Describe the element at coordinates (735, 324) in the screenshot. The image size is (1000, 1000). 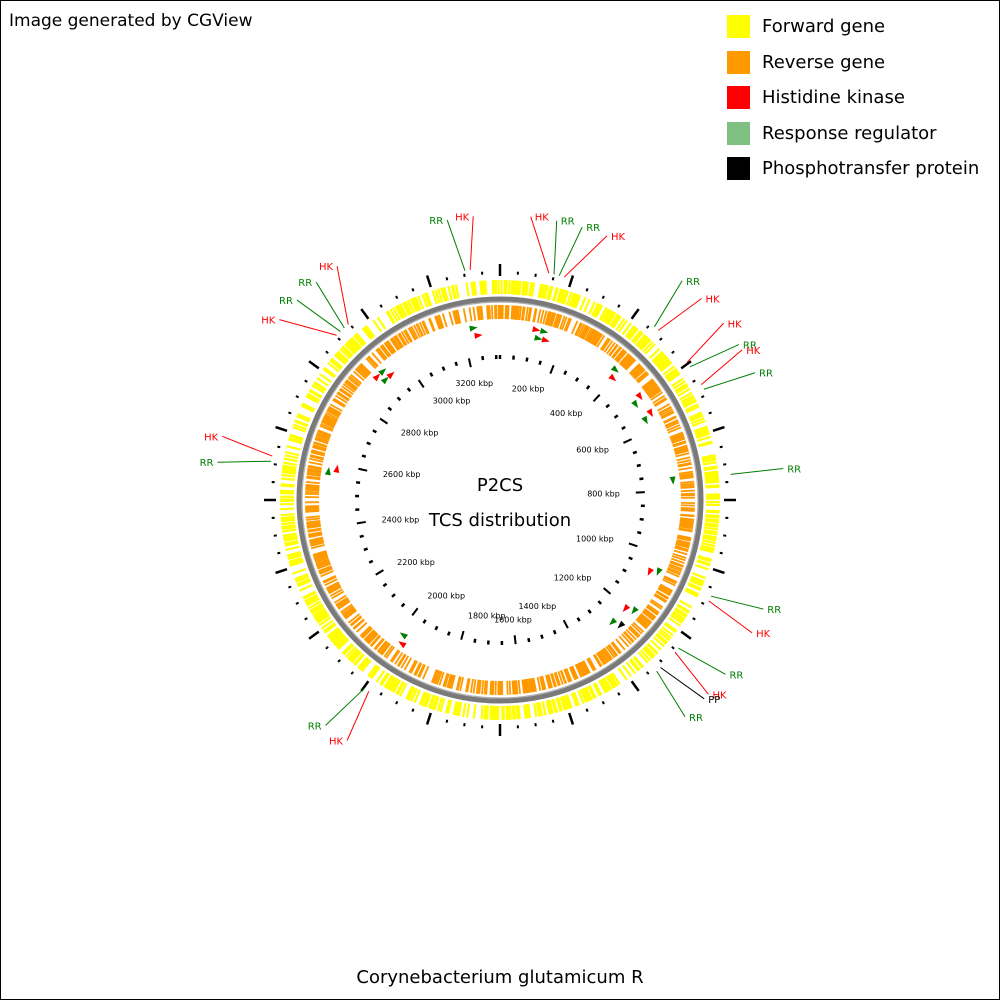
I see `feature-label: HK` at that location.